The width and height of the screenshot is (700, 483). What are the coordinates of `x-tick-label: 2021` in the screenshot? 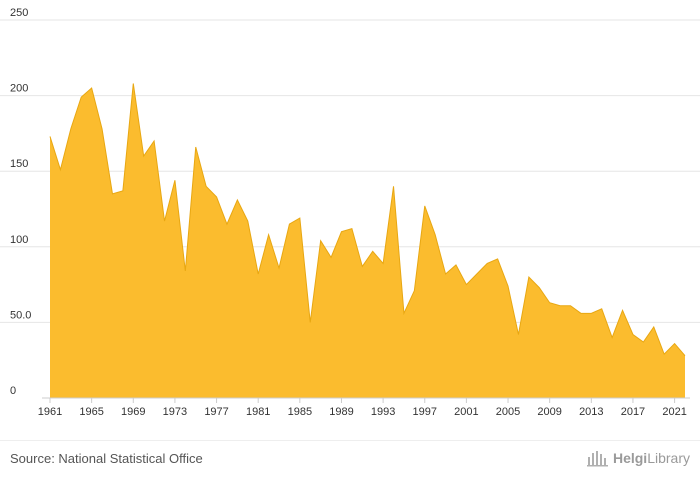 It's located at (674, 412).